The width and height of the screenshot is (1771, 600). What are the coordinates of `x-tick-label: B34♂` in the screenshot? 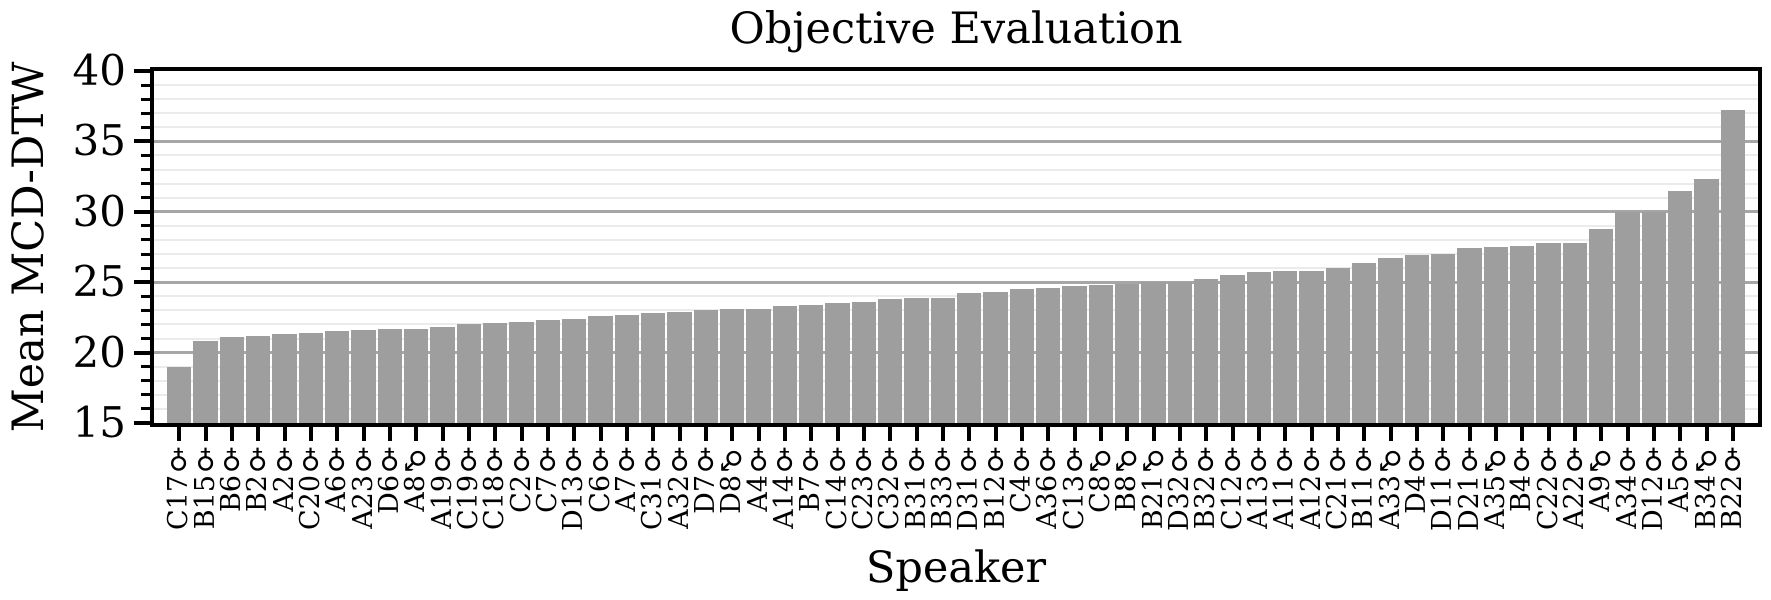 It's located at (1706, 487).